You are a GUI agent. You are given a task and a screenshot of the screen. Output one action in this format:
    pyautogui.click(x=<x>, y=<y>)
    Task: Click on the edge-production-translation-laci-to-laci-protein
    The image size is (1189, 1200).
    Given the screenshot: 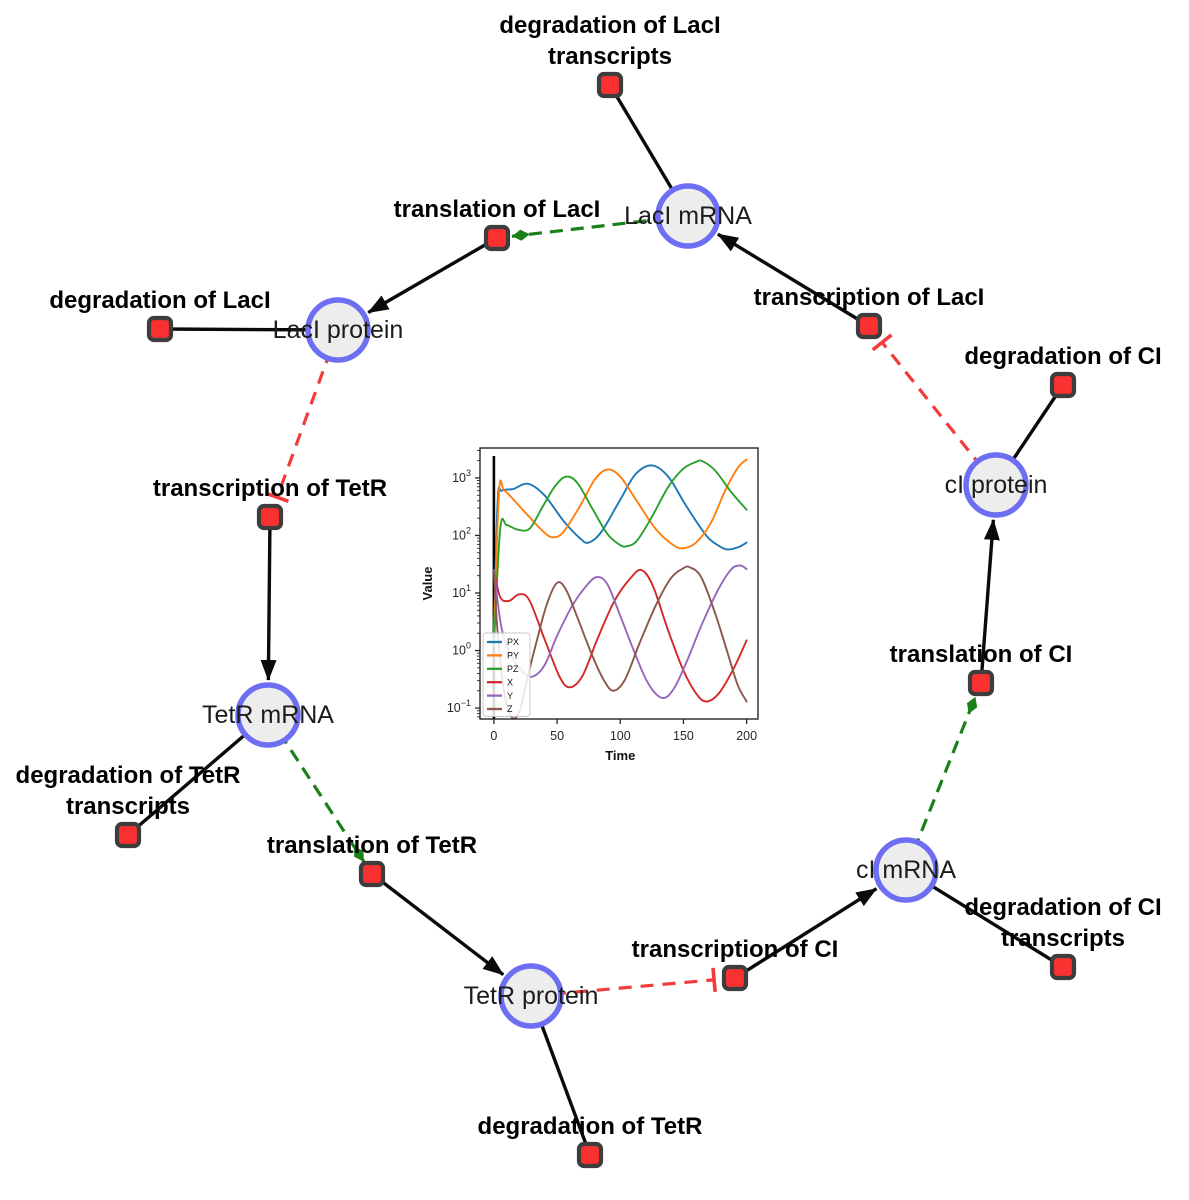 What is the action you would take?
    pyautogui.click(x=432, y=275)
    